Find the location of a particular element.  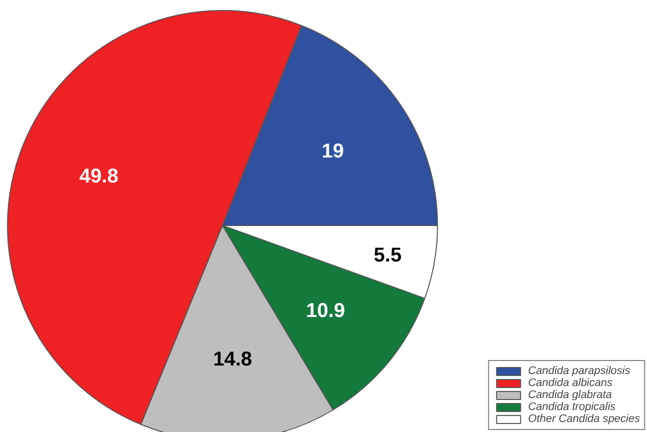

legend-label: Candida parapsilosis is located at coordinates (579, 371).